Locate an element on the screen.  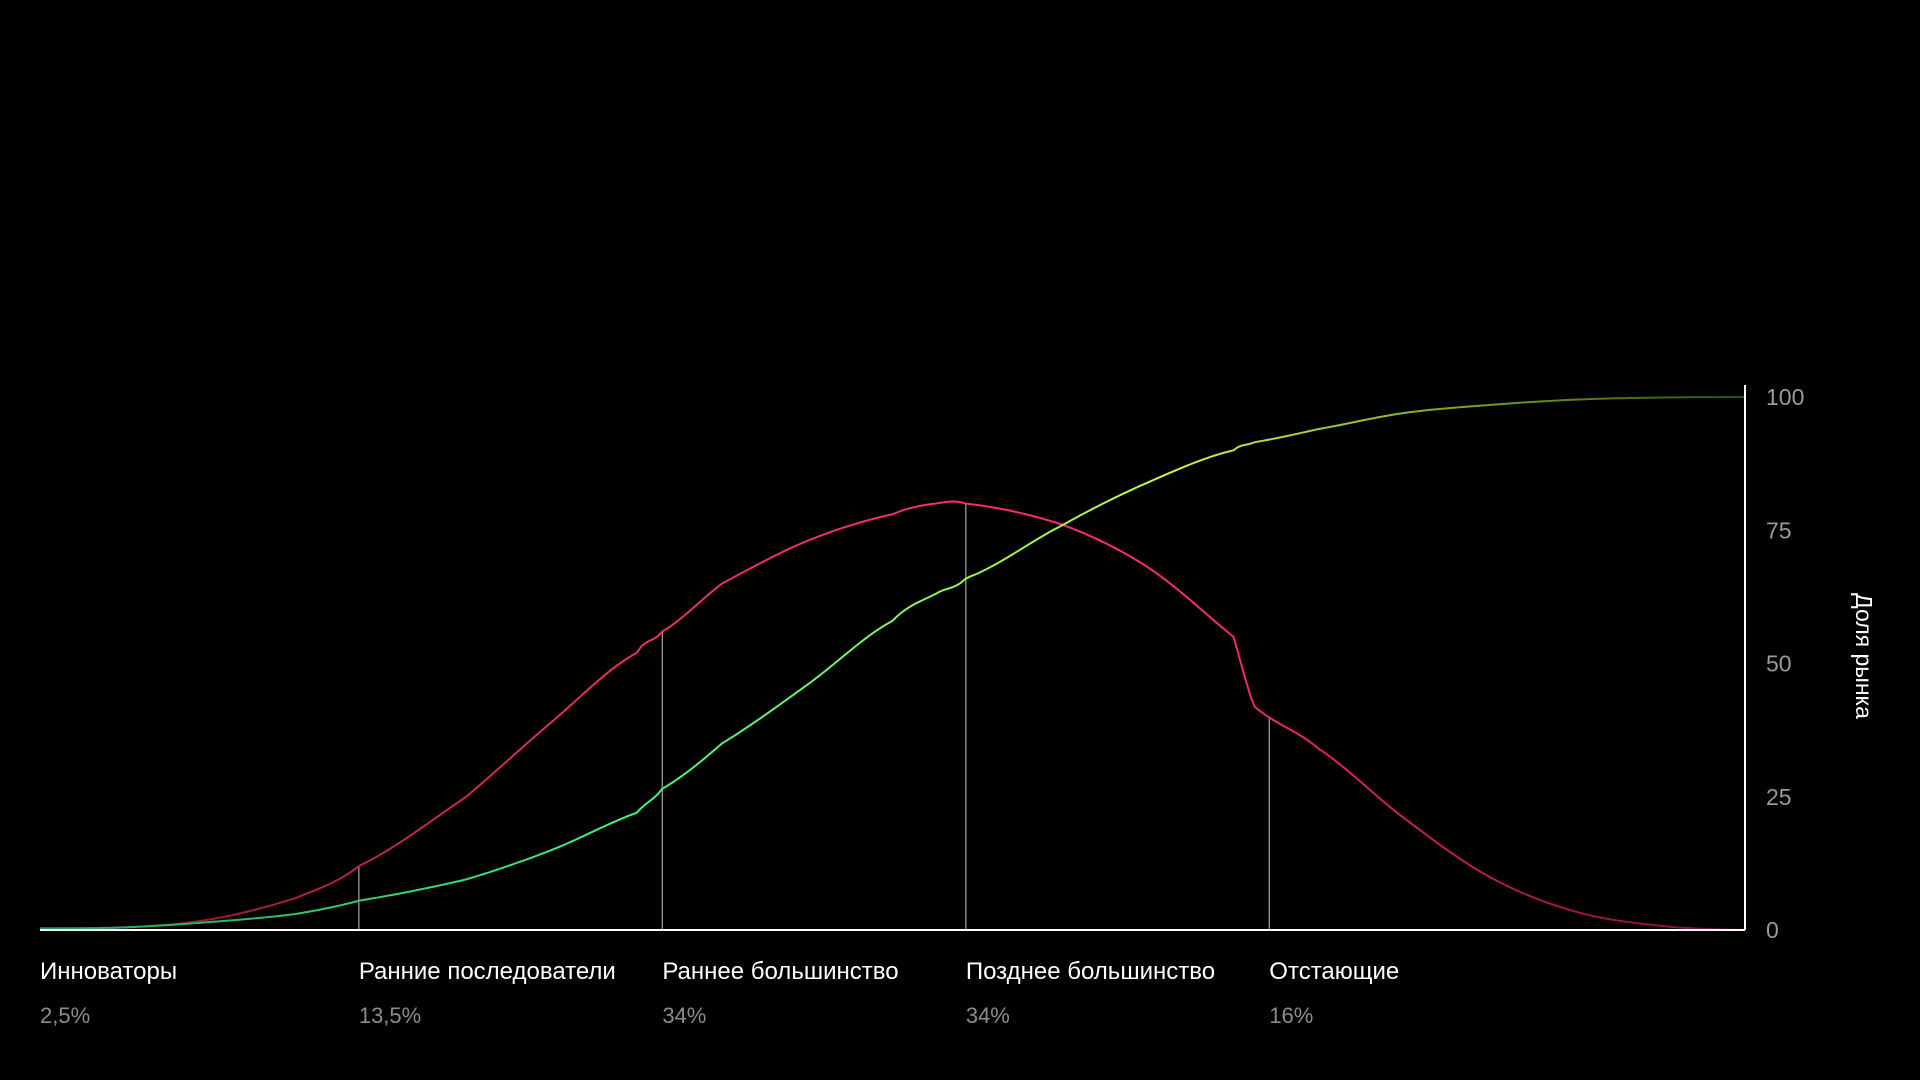
segment-share: 16% is located at coordinates (1291, 1015).